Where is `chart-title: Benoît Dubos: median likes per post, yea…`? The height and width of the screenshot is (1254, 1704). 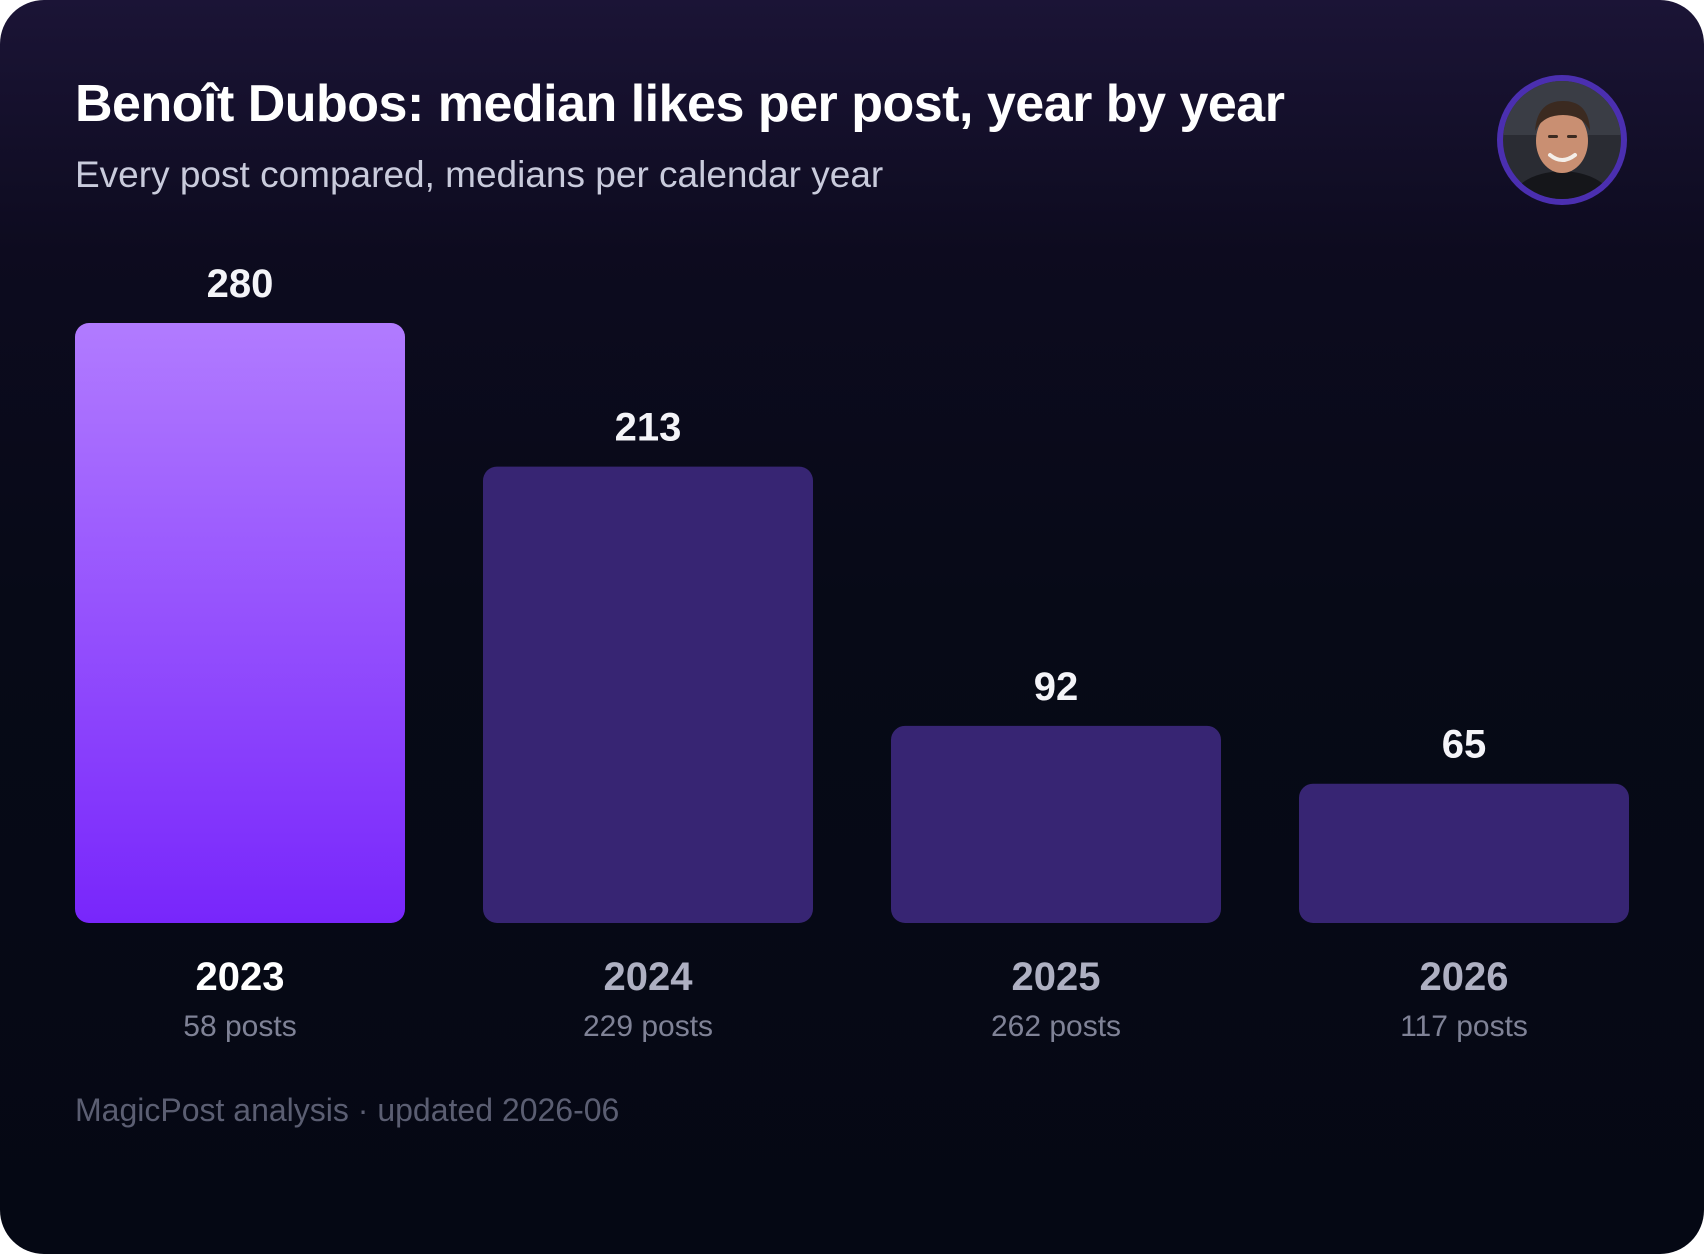
chart-title: Benoît Dubos: median likes per post, yea… is located at coordinates (680, 104).